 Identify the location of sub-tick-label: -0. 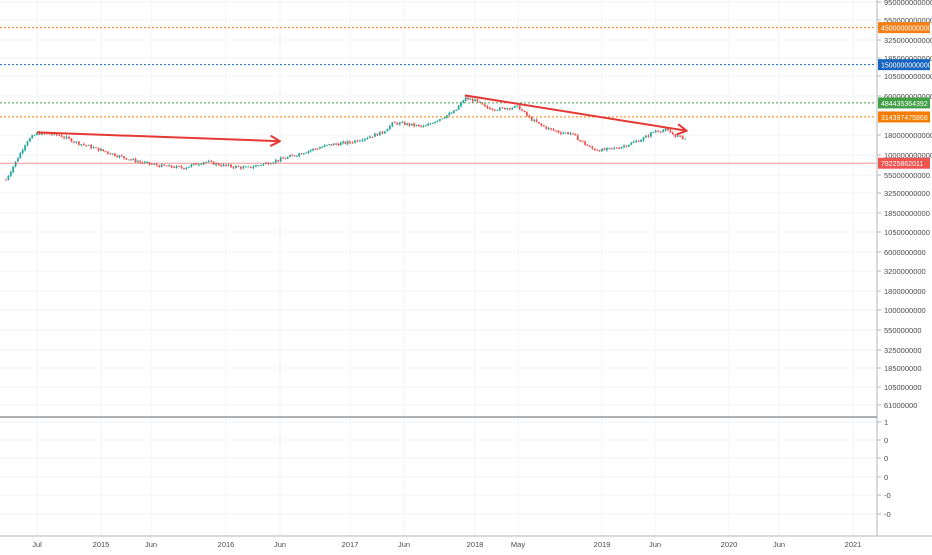
(887, 514).